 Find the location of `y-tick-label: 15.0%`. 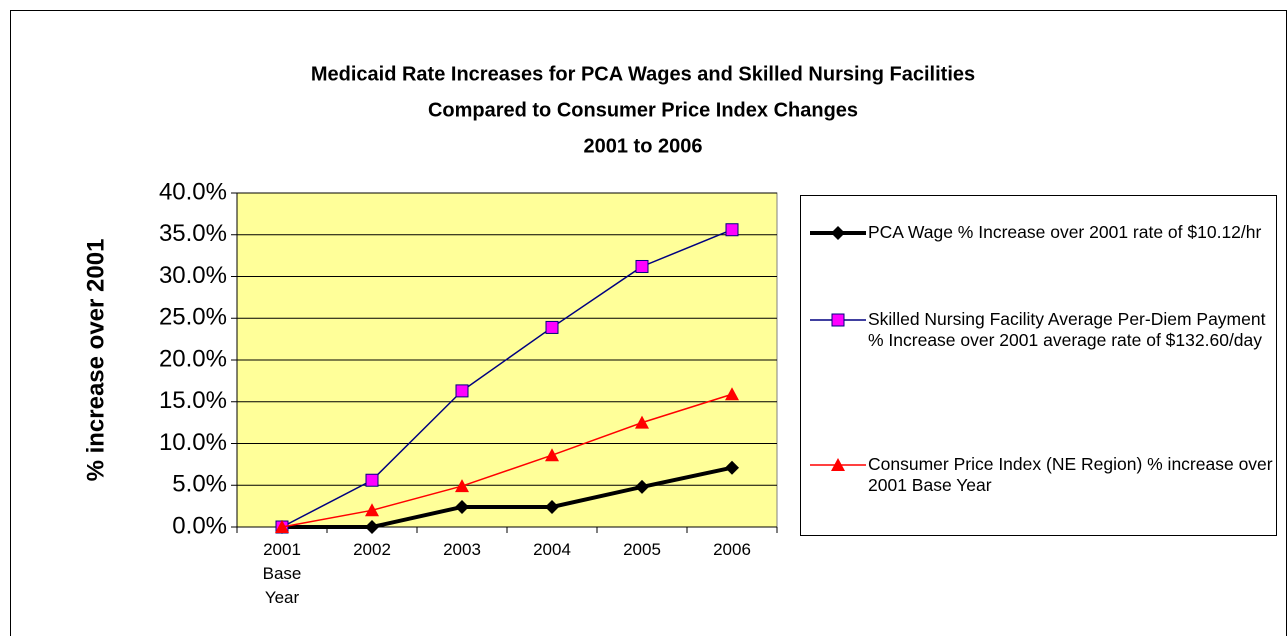

y-tick-label: 15.0% is located at coordinates (193, 400).